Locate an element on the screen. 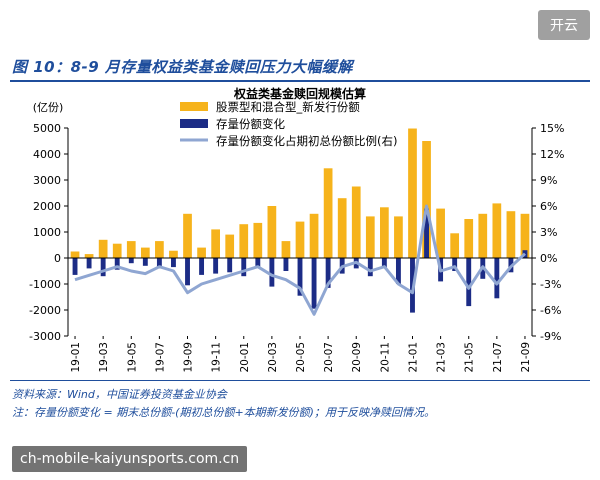 The height and width of the screenshot is (480, 600). y-tick-label: 4000 is located at coordinates (47, 154).